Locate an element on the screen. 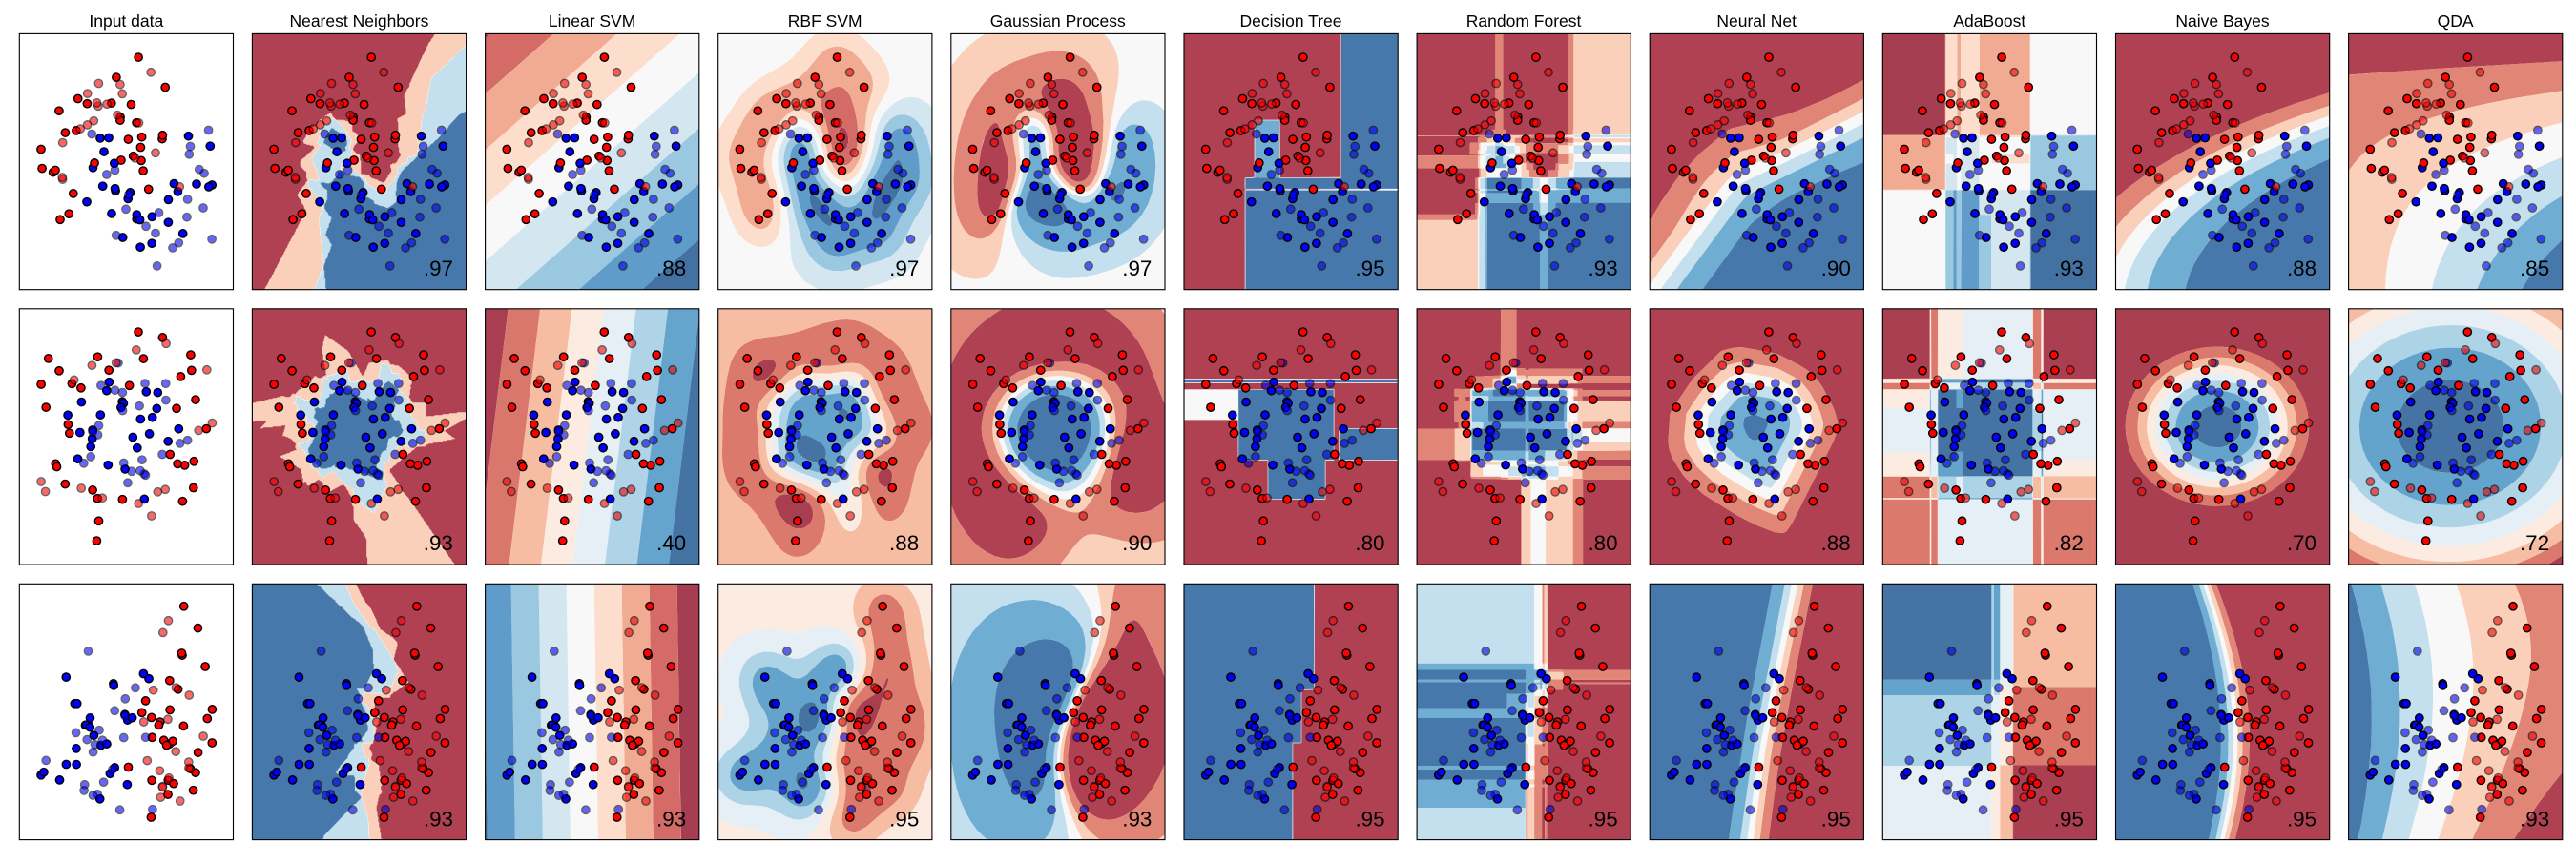  svg-text: .85 is located at coordinates (2534, 268).